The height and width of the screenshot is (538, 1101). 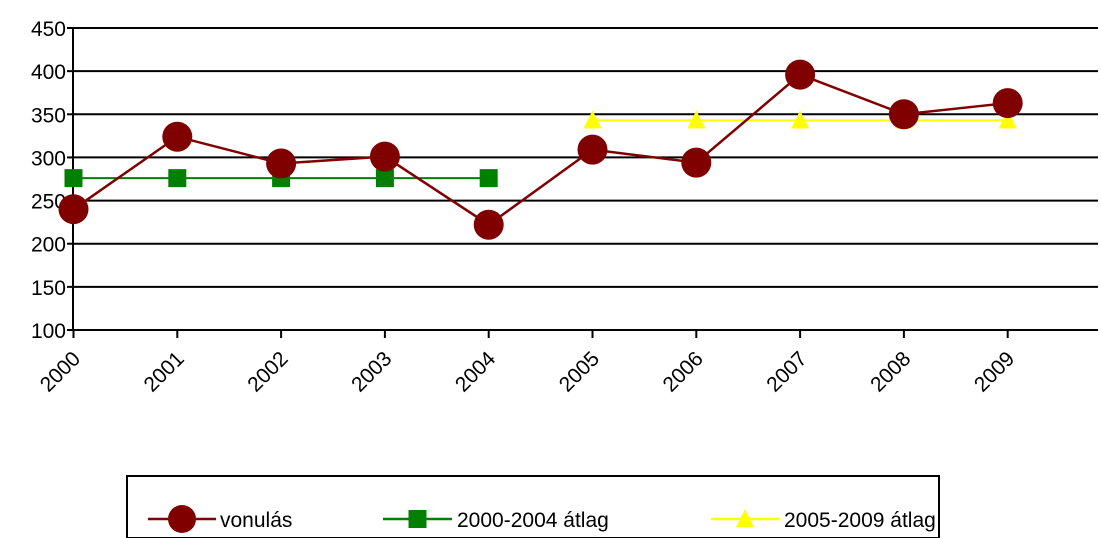 I want to click on legend-box, so click(x=533, y=506).